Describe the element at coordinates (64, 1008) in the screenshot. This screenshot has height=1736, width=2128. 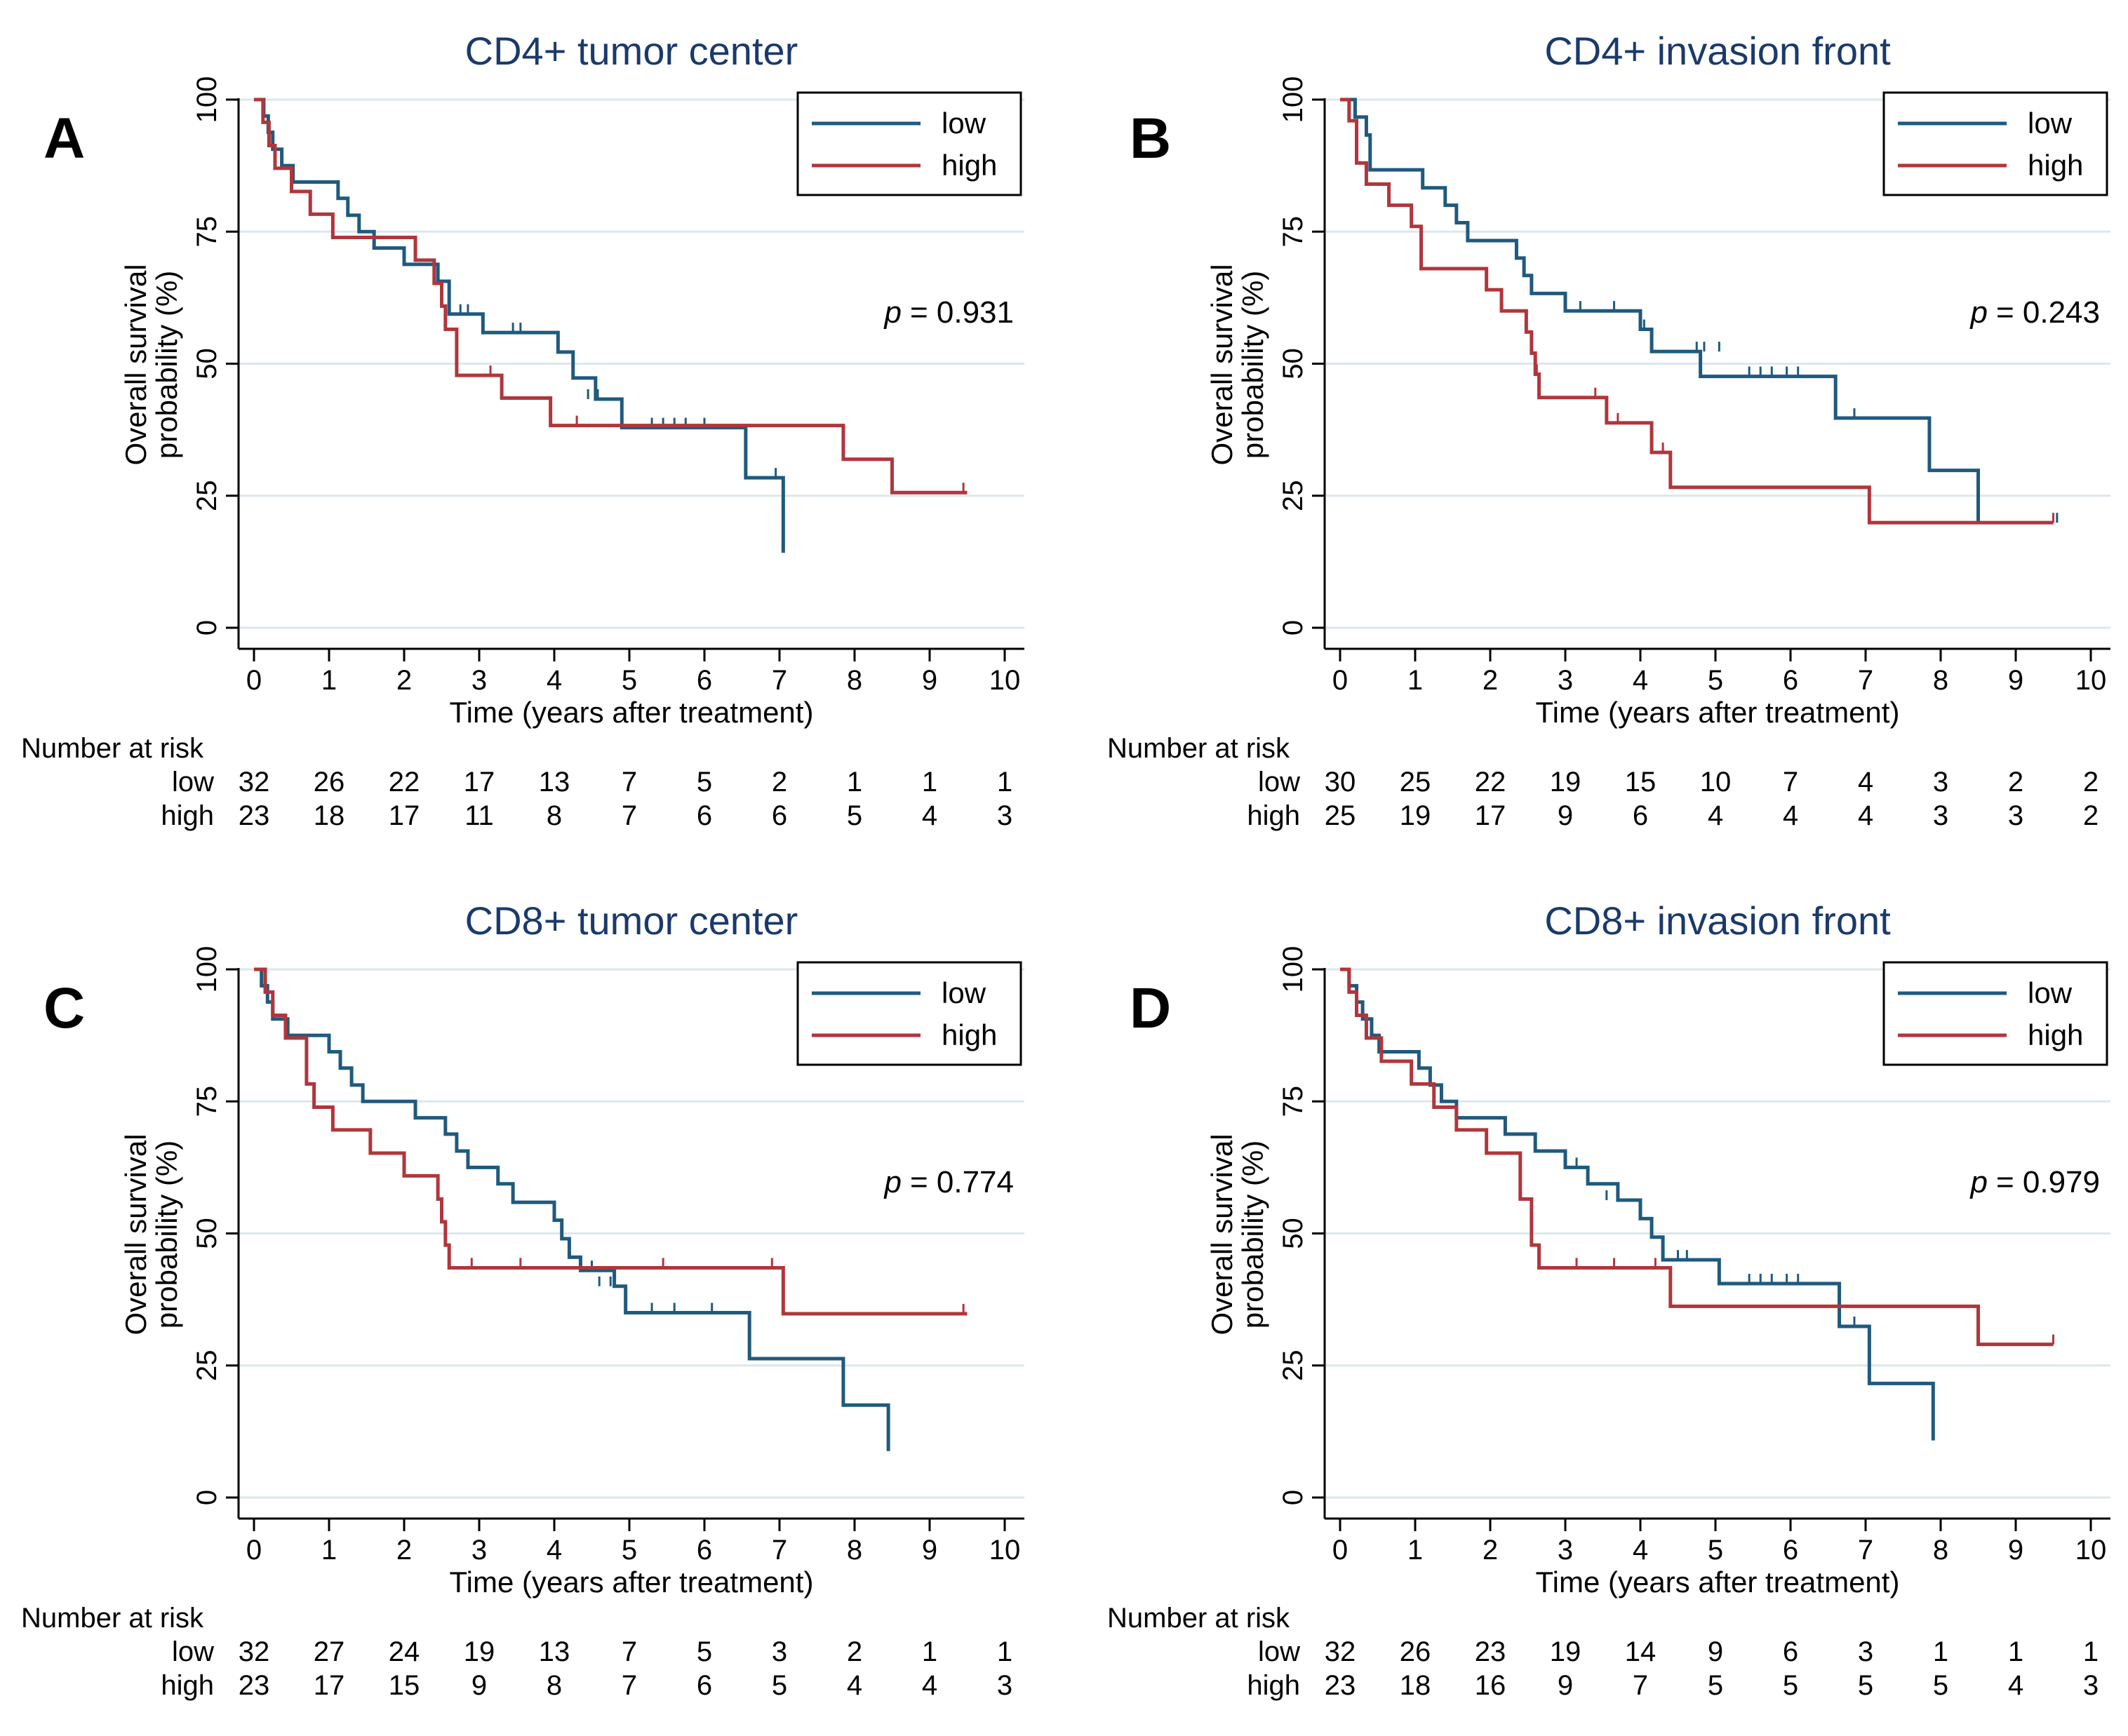
I see `panel-letter: C` at that location.